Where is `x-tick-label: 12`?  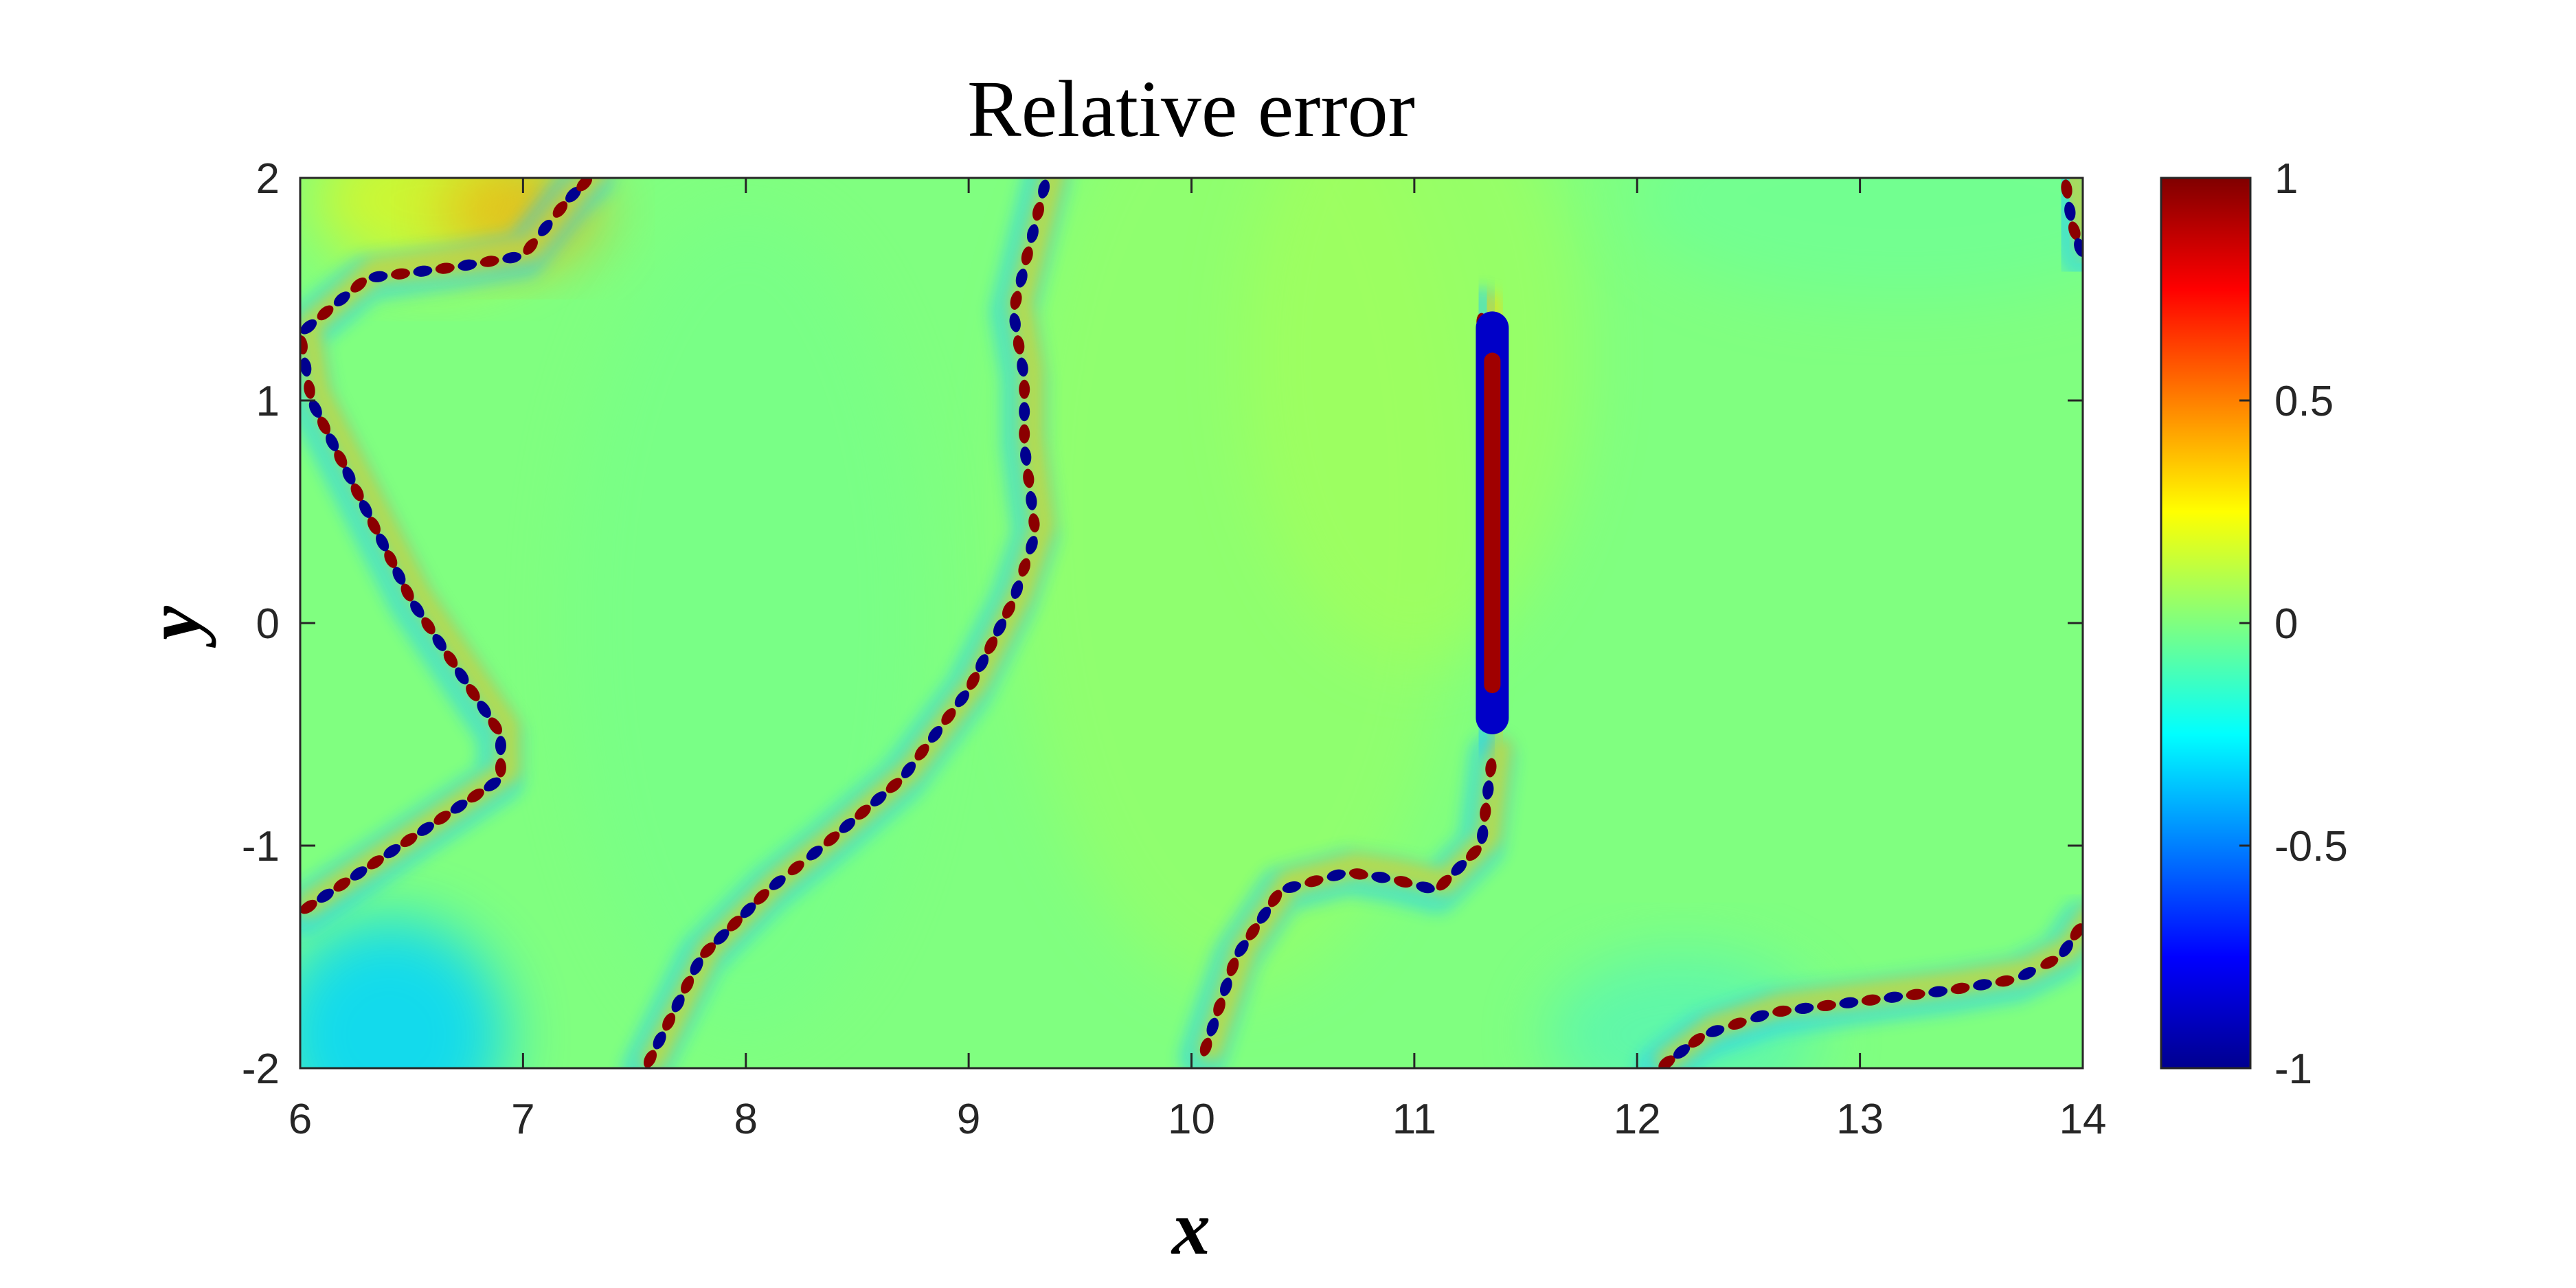
x-tick-label: 12 is located at coordinates (1637, 1119).